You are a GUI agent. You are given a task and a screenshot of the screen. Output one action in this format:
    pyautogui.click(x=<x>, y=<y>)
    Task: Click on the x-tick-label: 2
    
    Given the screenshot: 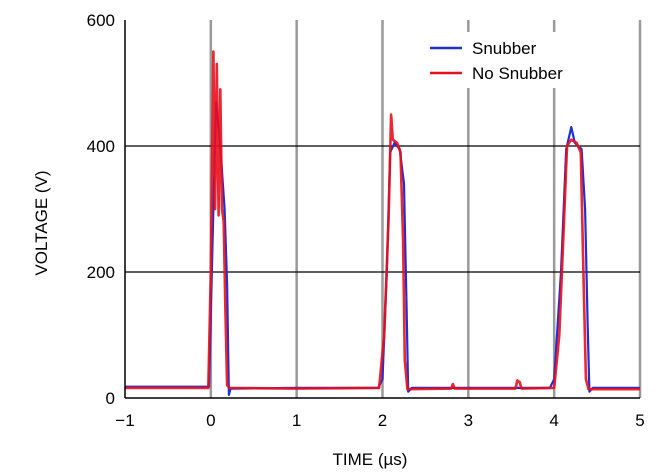 What is the action you would take?
    pyautogui.click(x=382, y=420)
    